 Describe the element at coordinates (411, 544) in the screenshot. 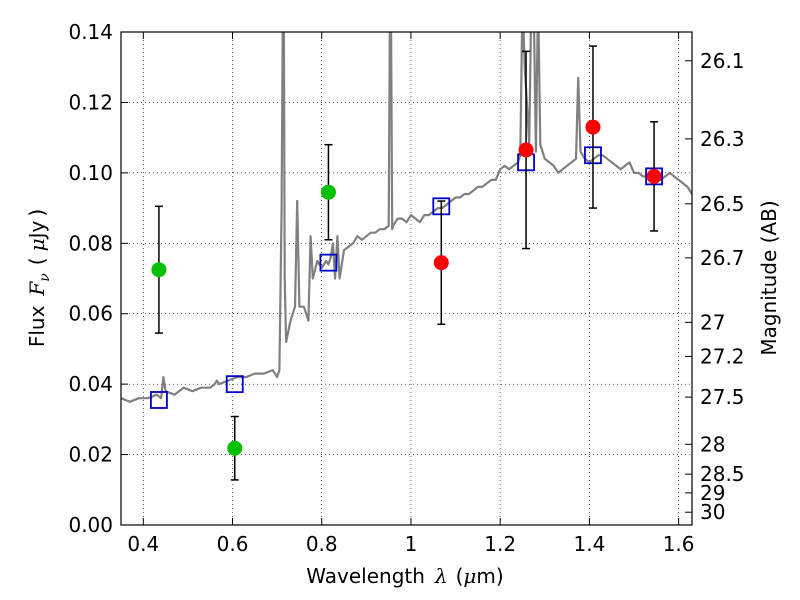

I see `x-tick-label: 1` at that location.